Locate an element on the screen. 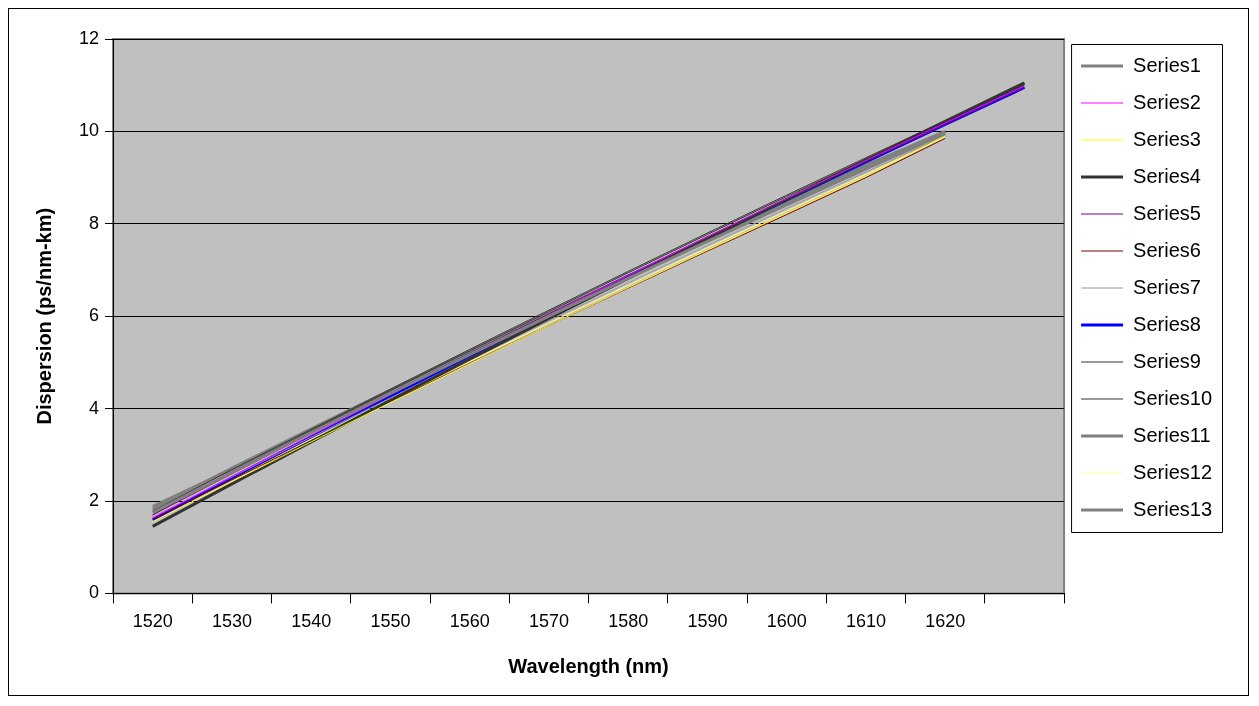  x-tick-label: 1560 is located at coordinates (469, 621).